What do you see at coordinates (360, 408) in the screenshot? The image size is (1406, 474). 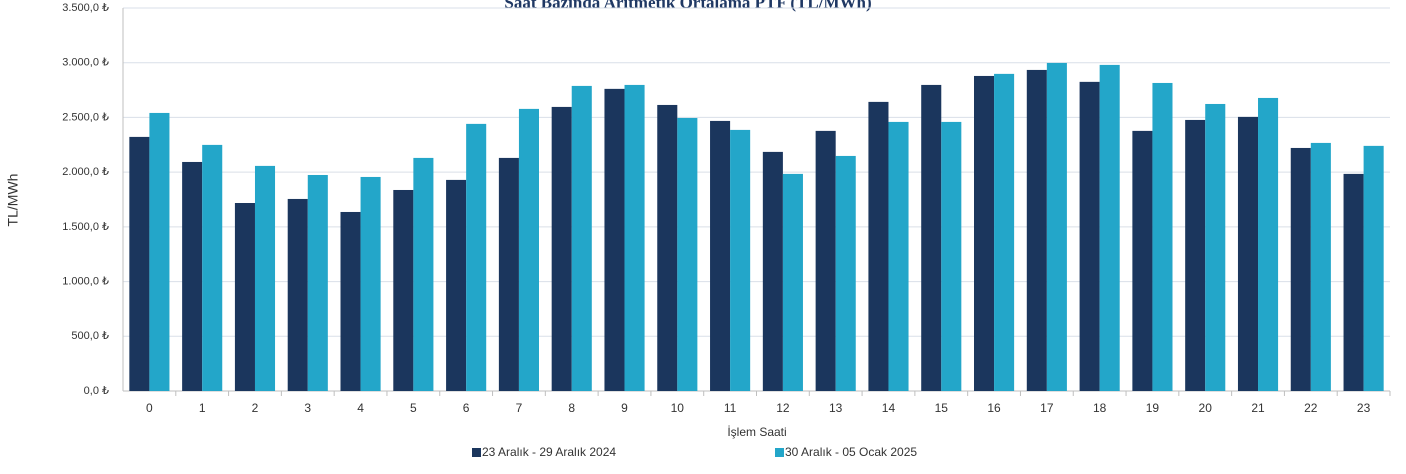 I see `x-tick-label: 4` at bounding box center [360, 408].